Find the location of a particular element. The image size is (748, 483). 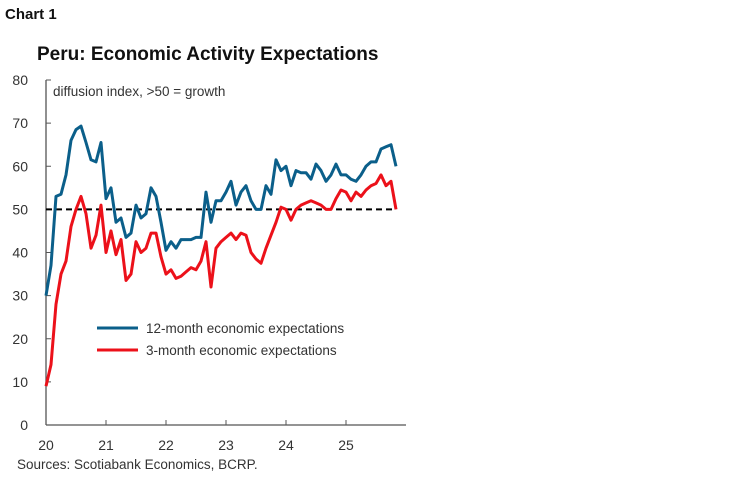

chart-title: Peru: Economic Activity Expectations is located at coordinates (208, 54).